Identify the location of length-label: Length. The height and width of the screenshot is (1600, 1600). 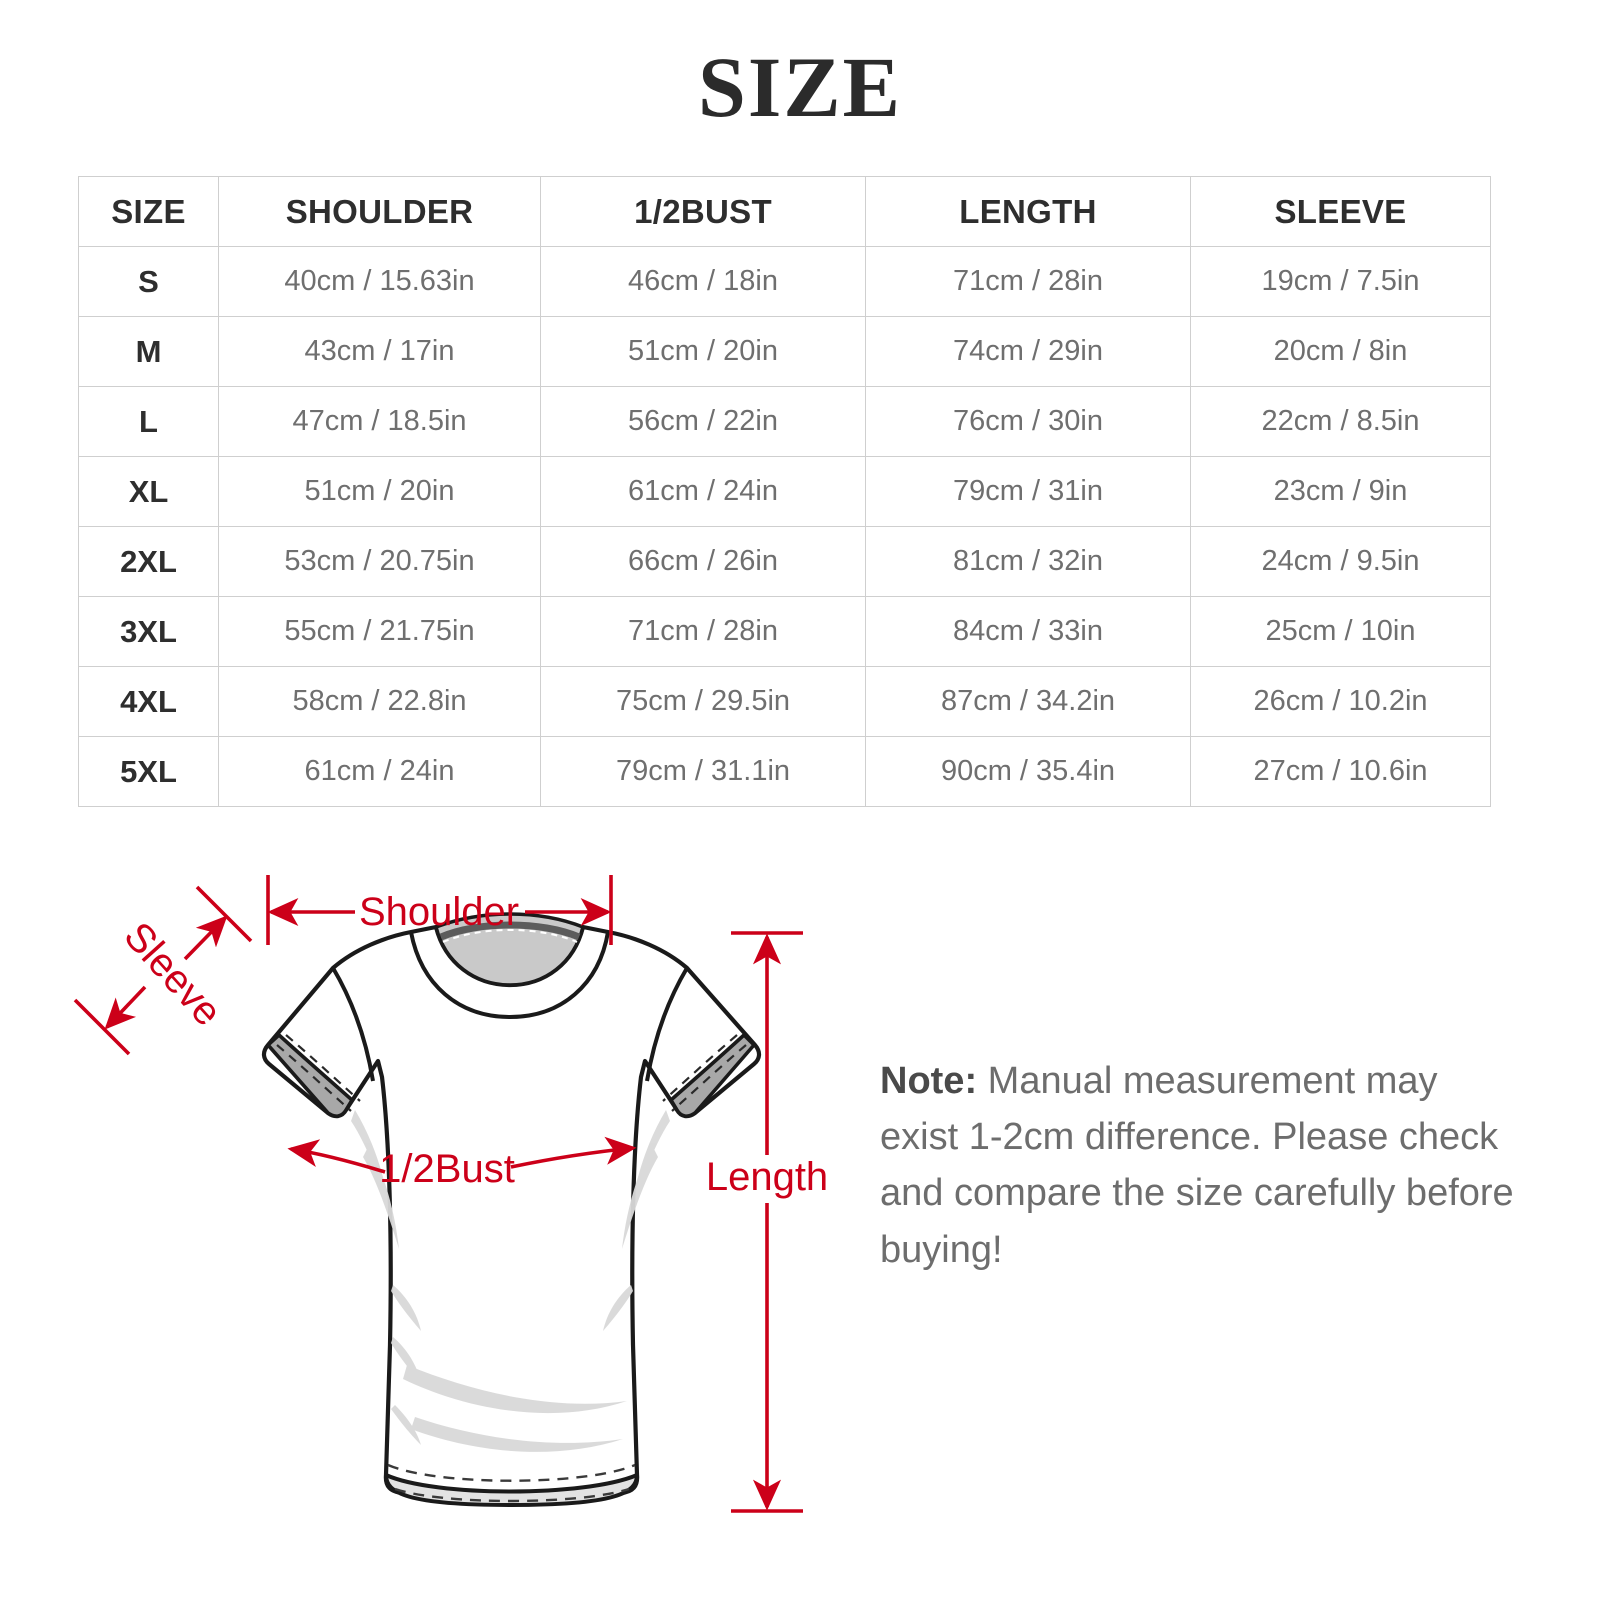
(767, 1177).